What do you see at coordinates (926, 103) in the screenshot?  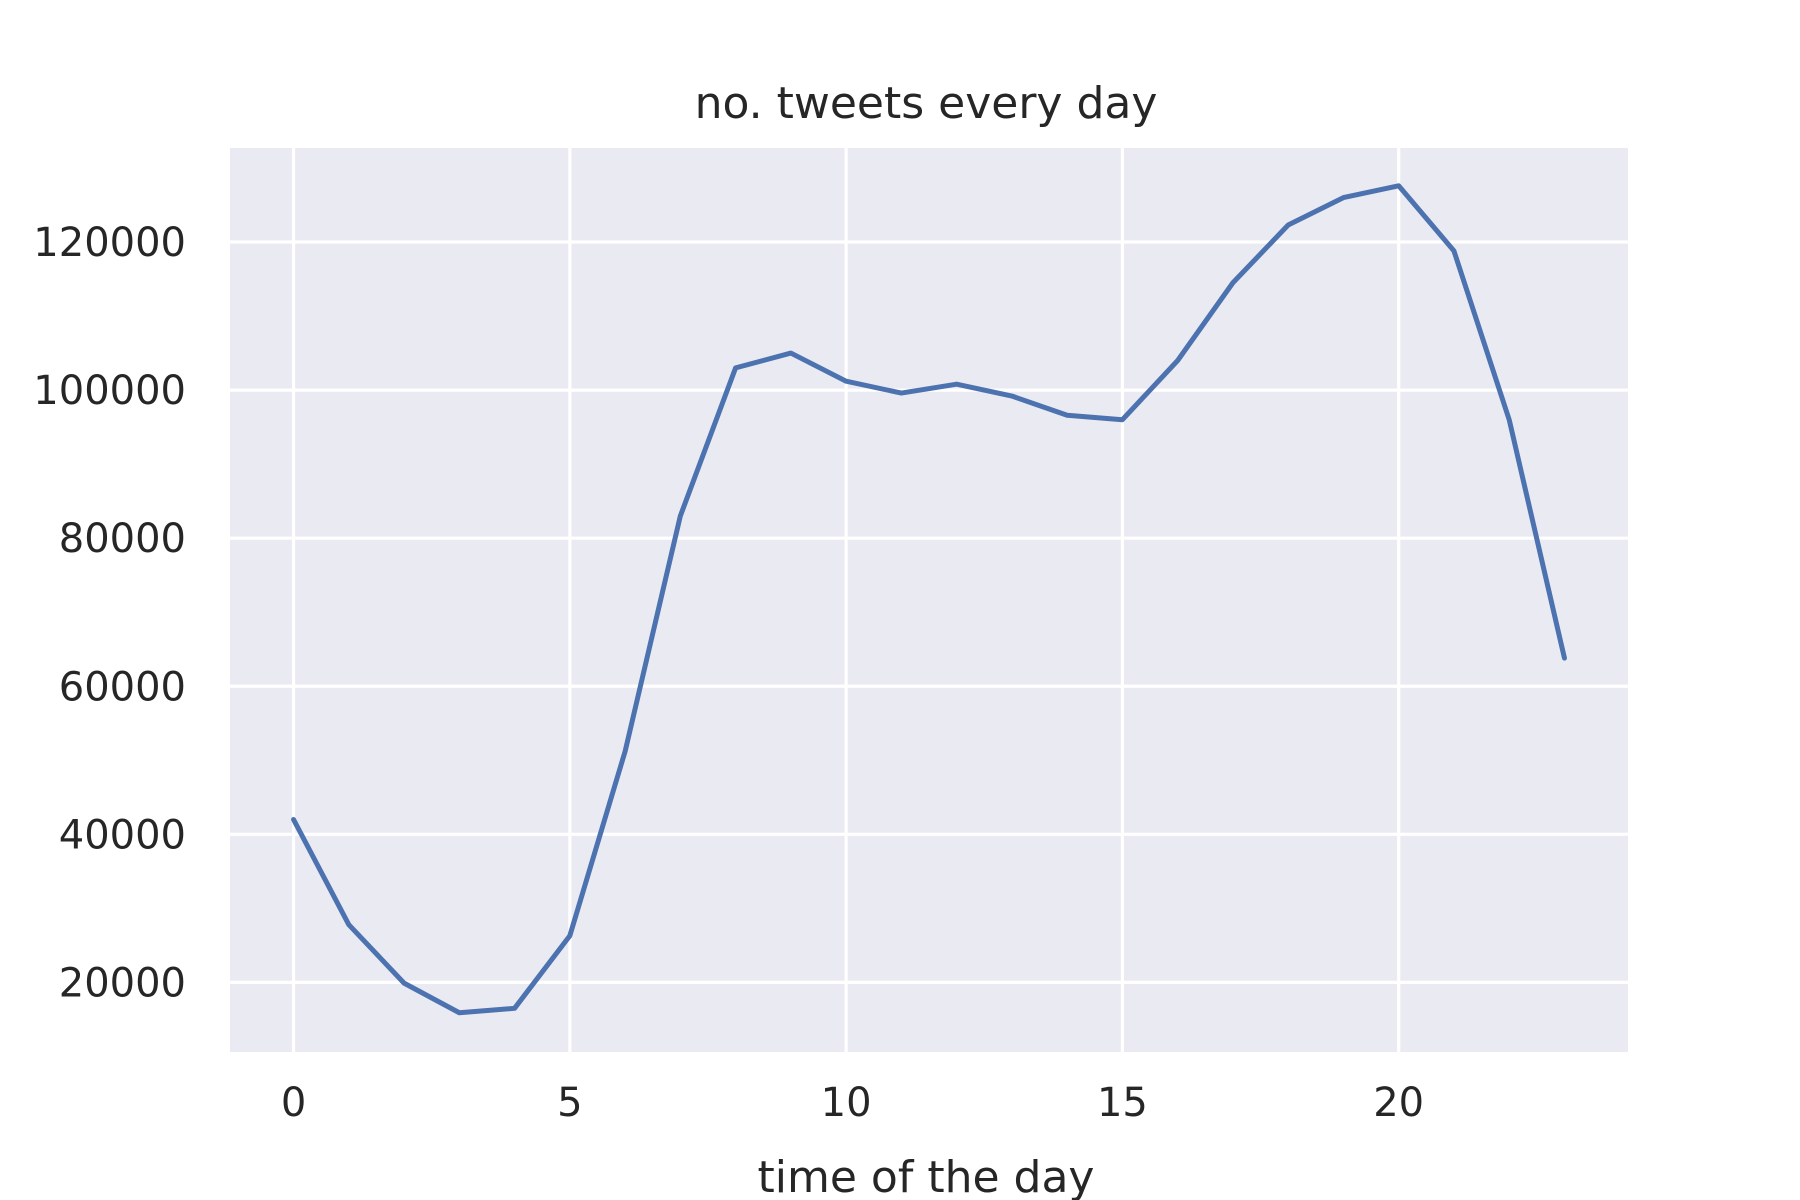 I see `chart-title: no. tweets every day` at bounding box center [926, 103].